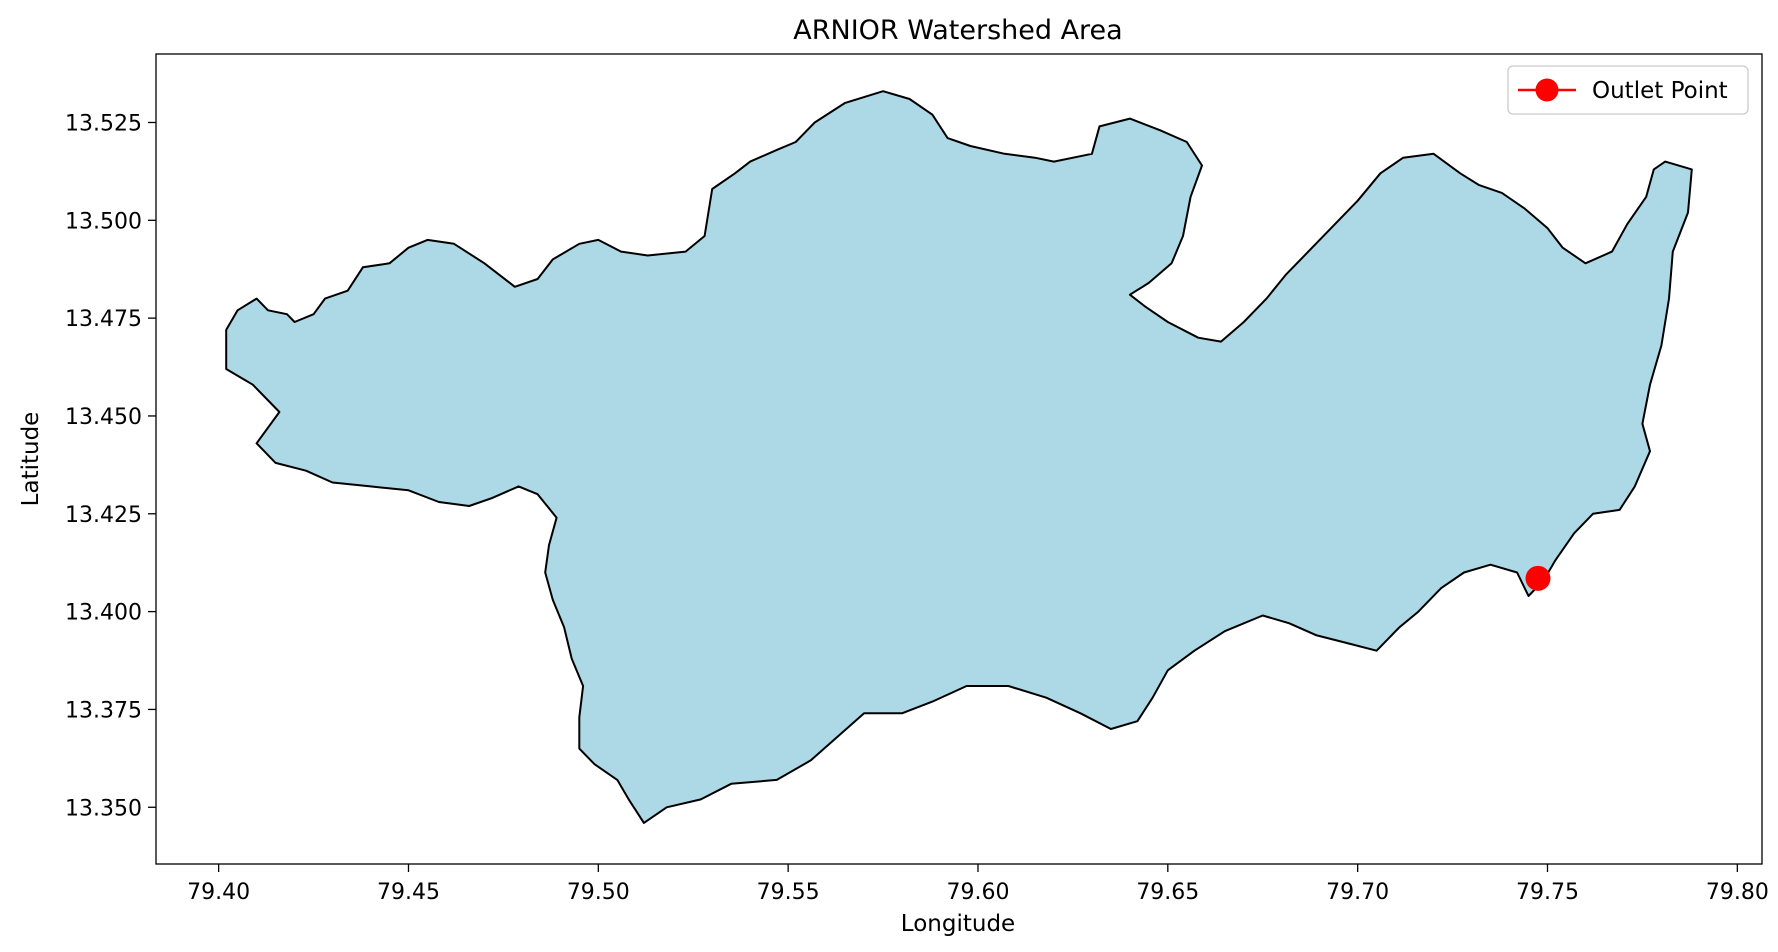 The height and width of the screenshot is (952, 1778). What do you see at coordinates (103, 808) in the screenshot?
I see `y-tick-label: 13.350` at bounding box center [103, 808].